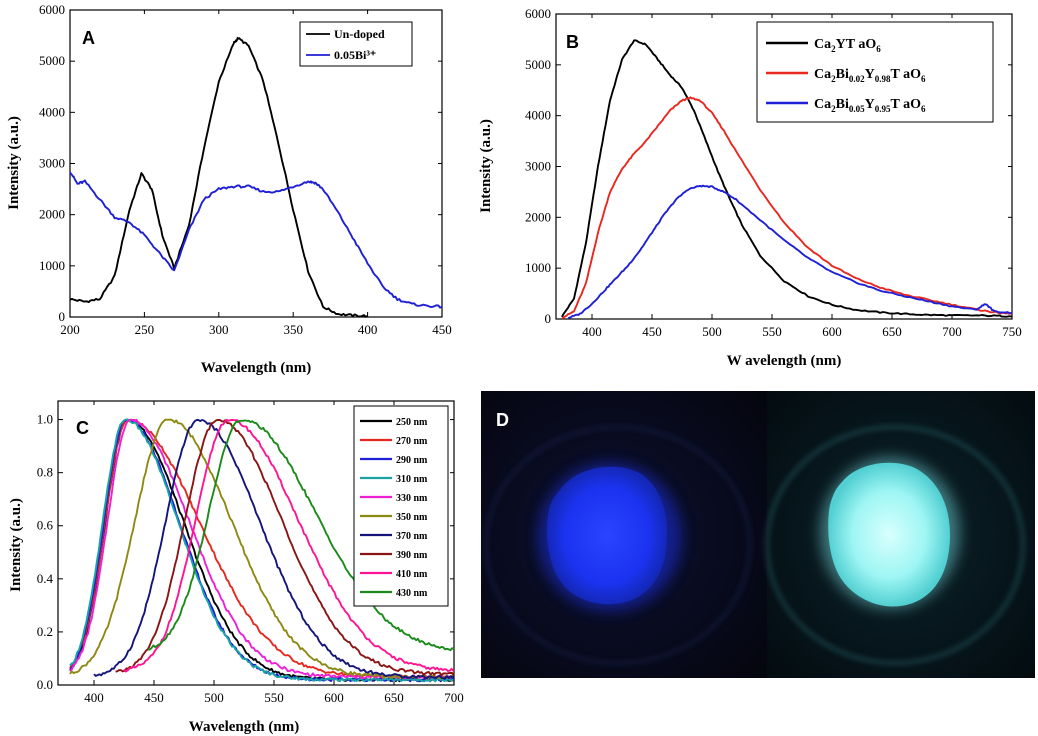 The image size is (1038, 736). What do you see at coordinates (442, 329) in the screenshot?
I see `panel-a-xtick-label: 450` at bounding box center [442, 329].